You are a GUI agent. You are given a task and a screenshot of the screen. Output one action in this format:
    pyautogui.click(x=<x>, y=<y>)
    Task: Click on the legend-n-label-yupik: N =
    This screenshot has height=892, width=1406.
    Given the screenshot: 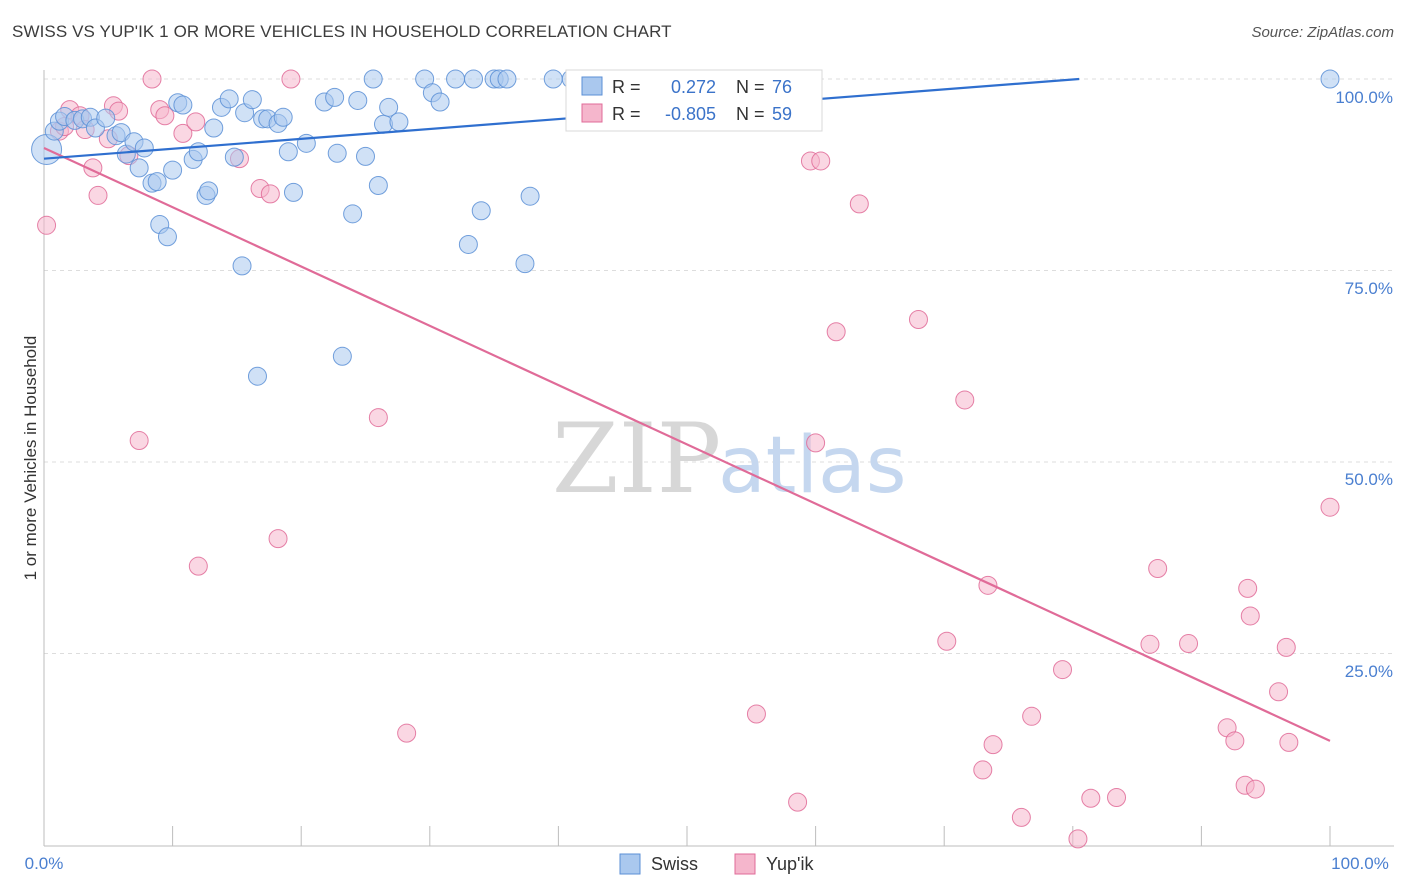 What is the action you would take?
    pyautogui.click(x=750, y=114)
    